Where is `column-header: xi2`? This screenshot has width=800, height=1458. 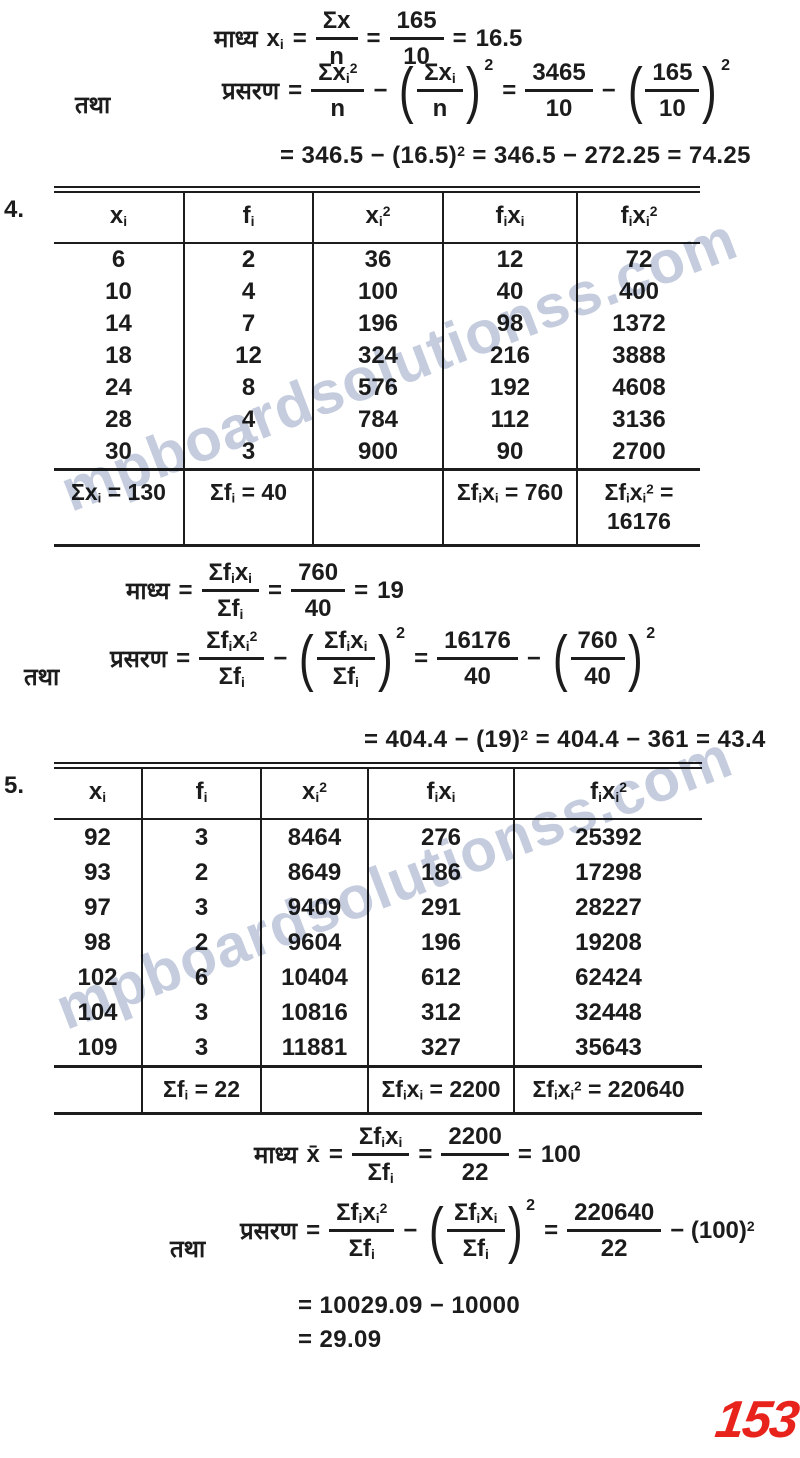
column-header: xi2 is located at coordinates (314, 794).